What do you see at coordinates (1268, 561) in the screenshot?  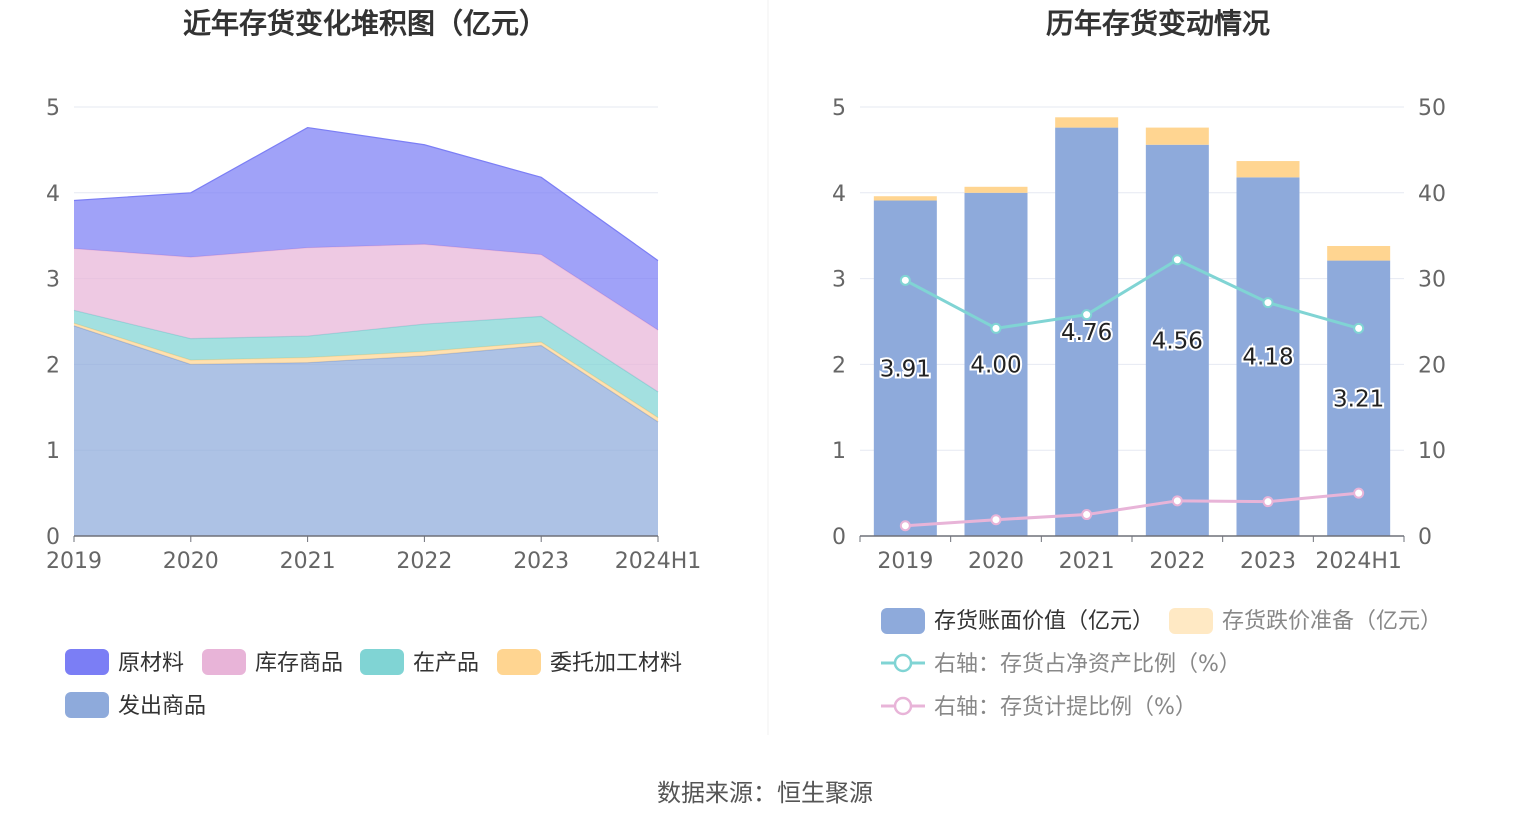 I see `bar-xtick-label: 2023` at bounding box center [1268, 561].